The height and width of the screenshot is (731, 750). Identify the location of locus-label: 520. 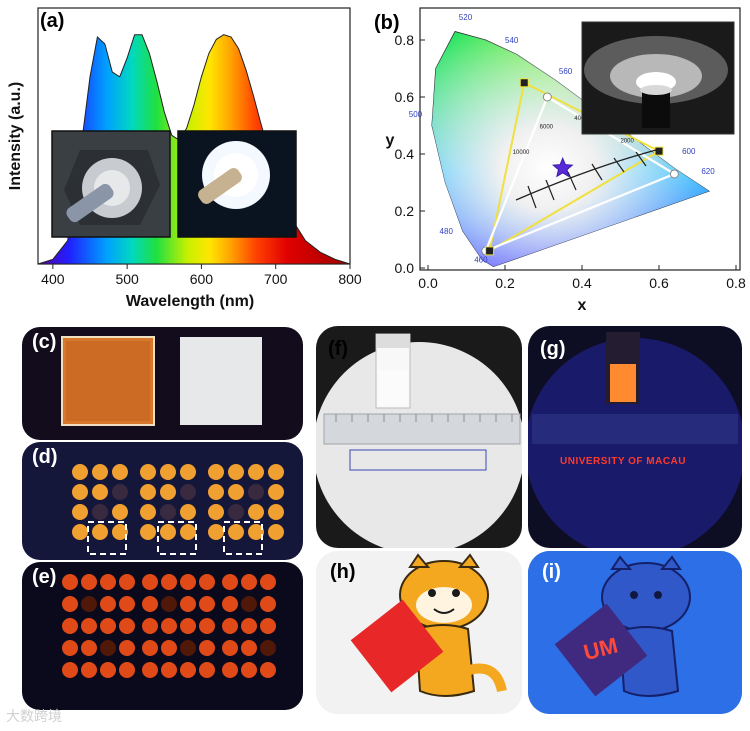
(466, 17).